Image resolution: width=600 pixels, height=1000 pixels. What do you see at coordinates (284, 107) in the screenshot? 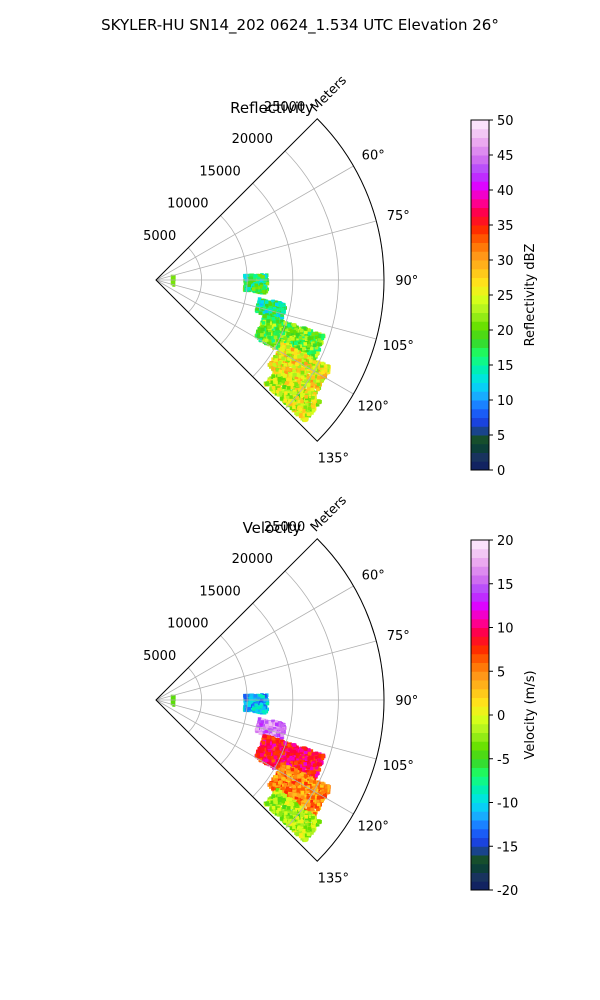
I see `range-tick-label: 25000` at bounding box center [284, 107].